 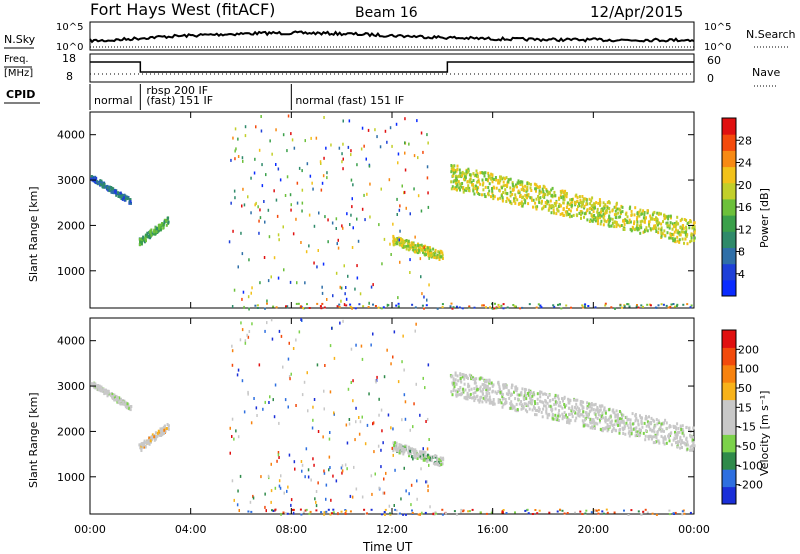 I want to click on colorbar-tick-label: 50, so click(x=745, y=388).